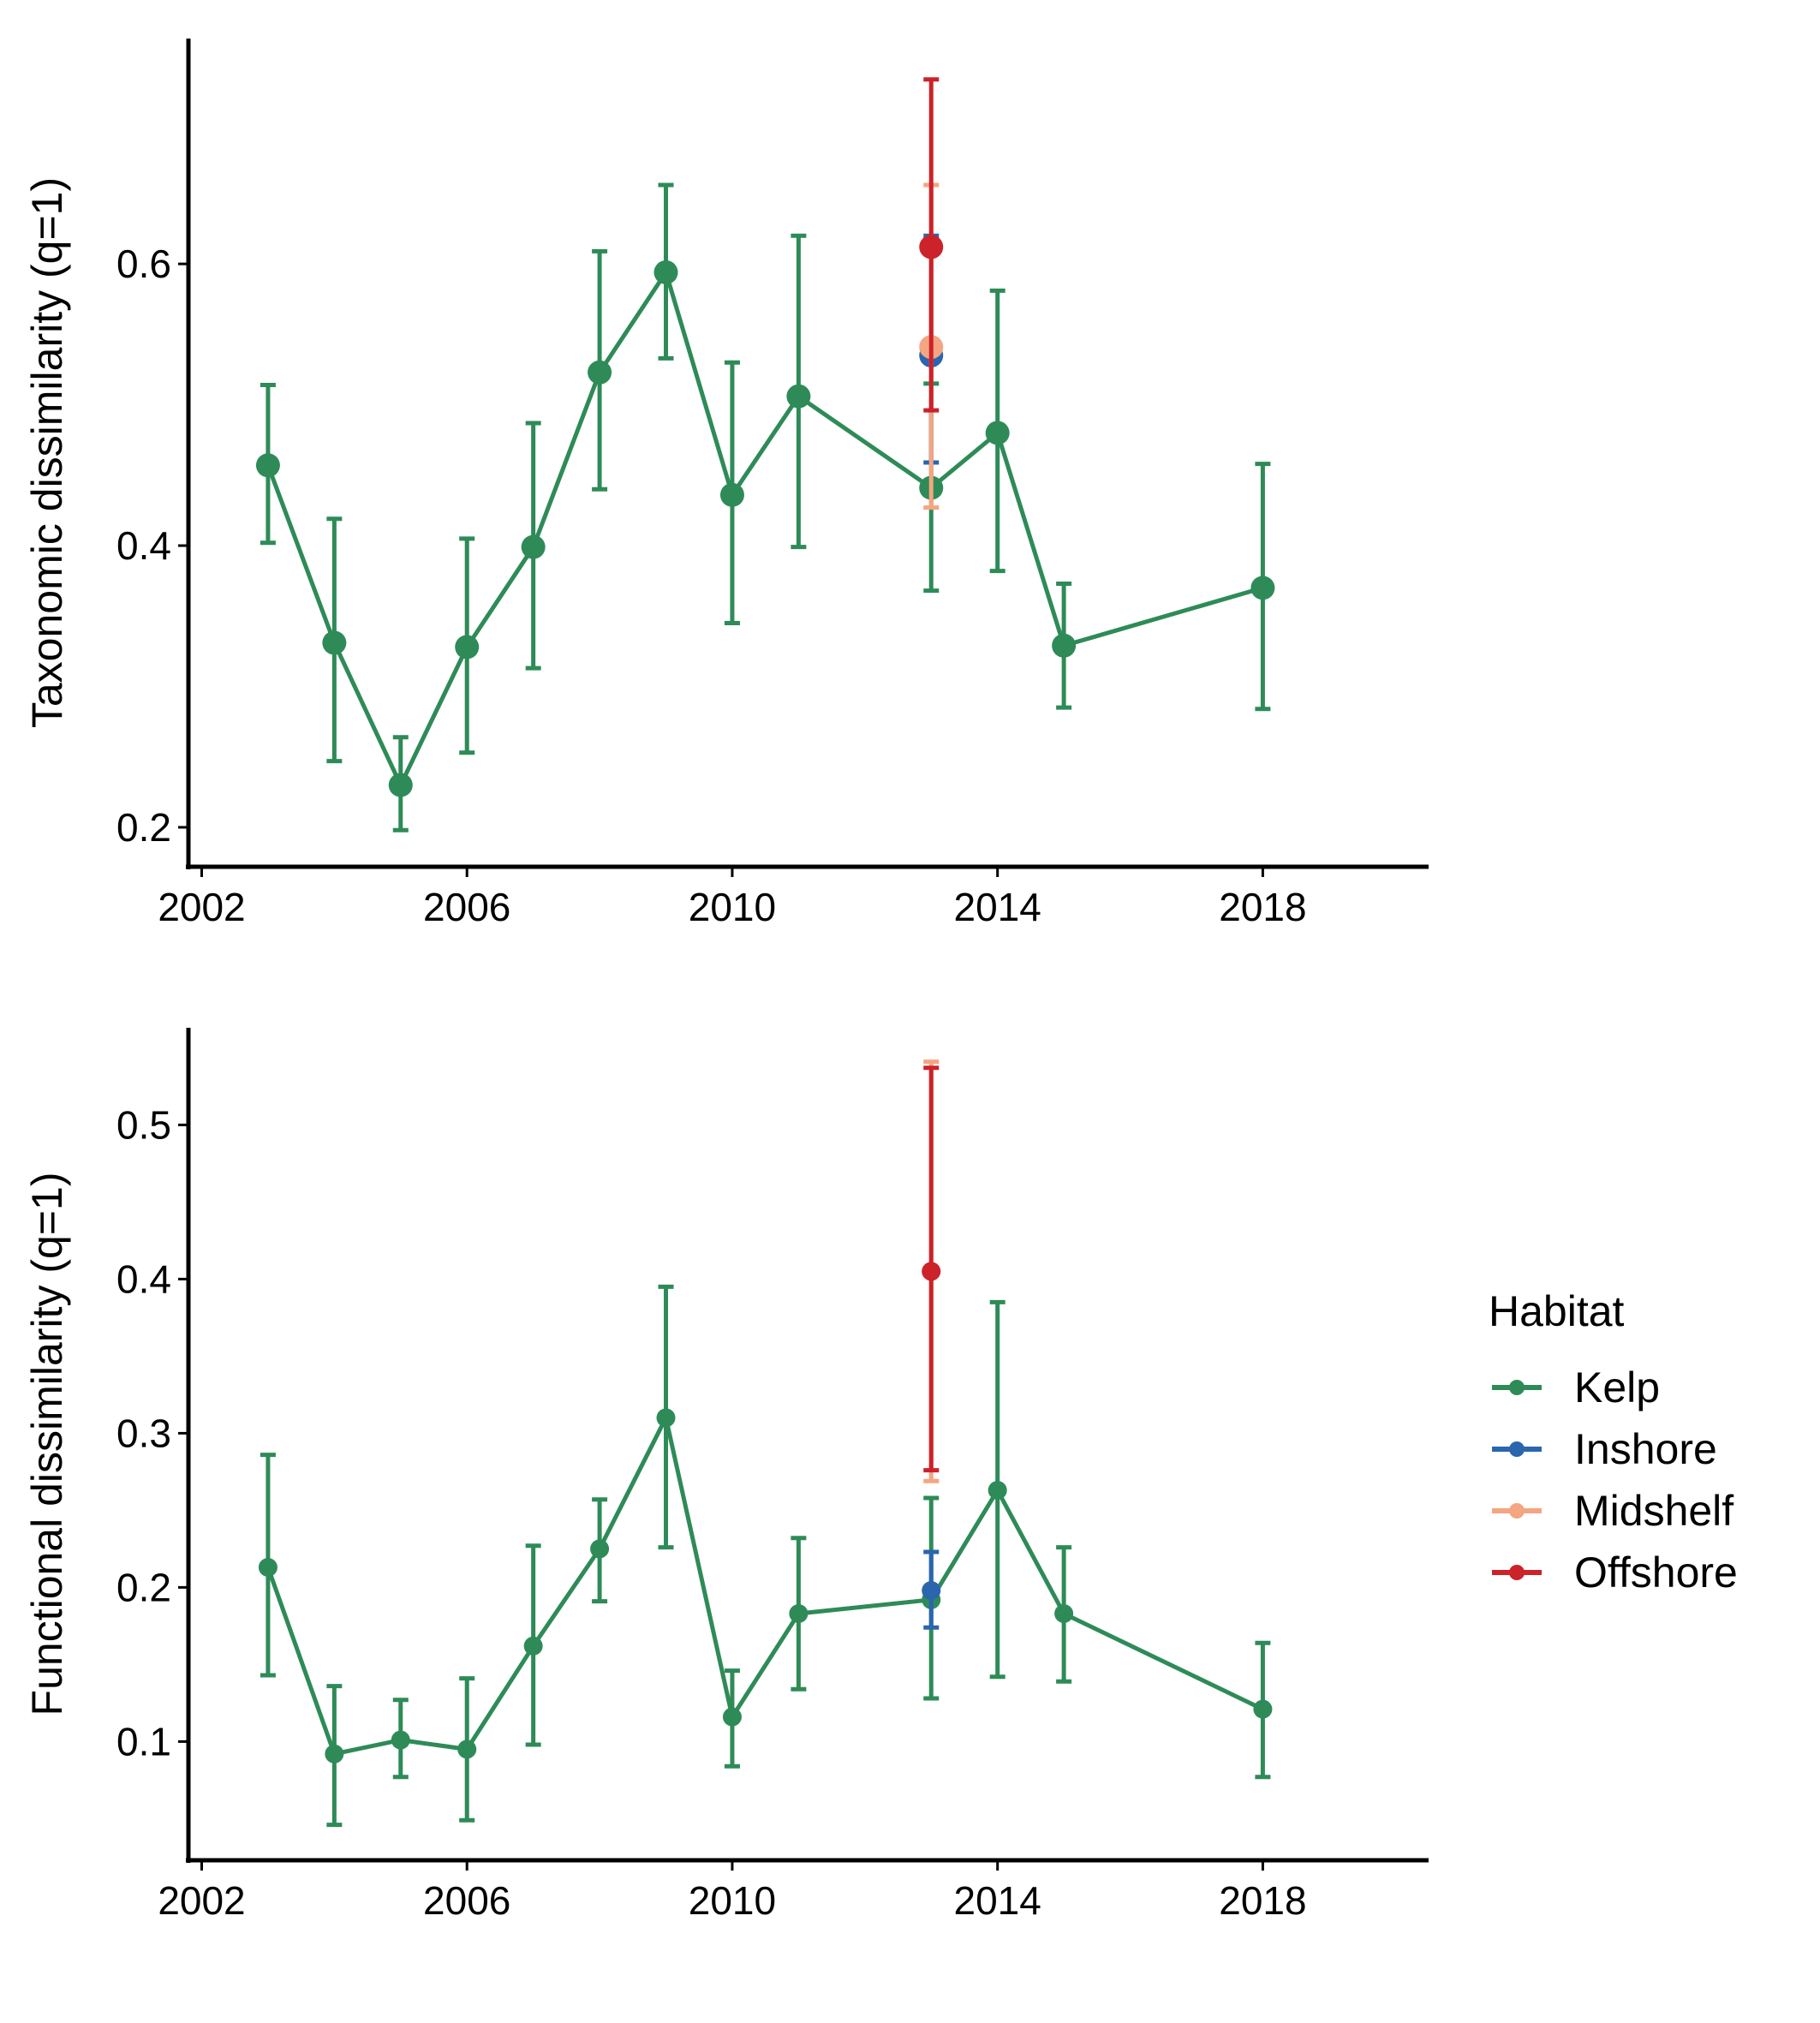  I want to click on legend-item-inshore: Inshore, so click(1604, 1449).